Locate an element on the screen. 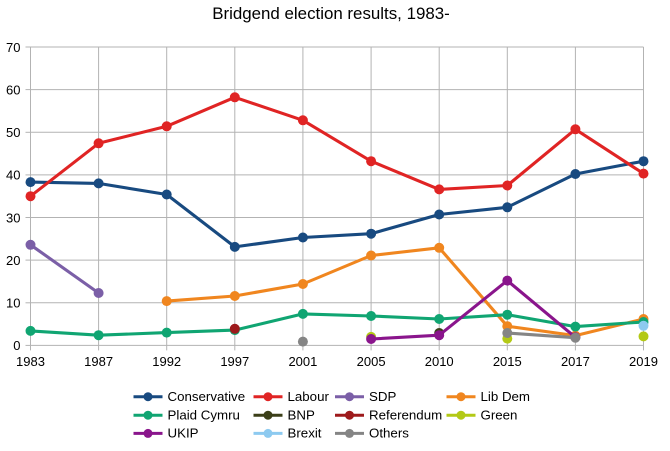 The height and width of the screenshot is (451, 670). svg-text: 50 is located at coordinates (13, 132).